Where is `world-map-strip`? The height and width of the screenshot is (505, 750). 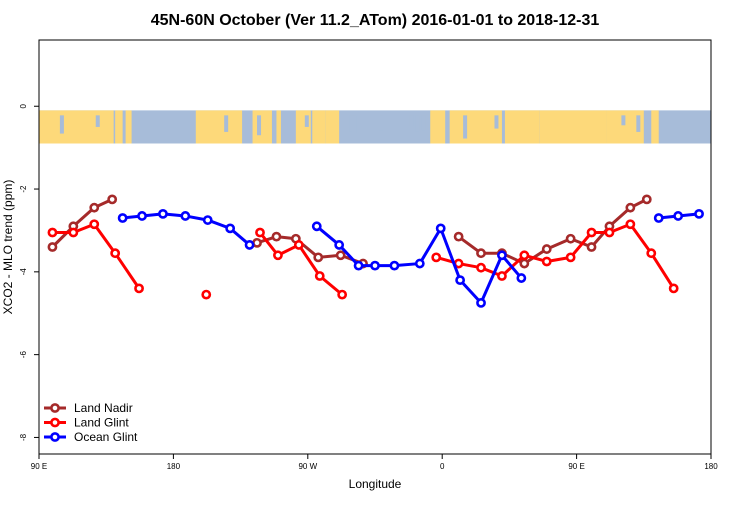 world-map-strip is located at coordinates (375, 127).